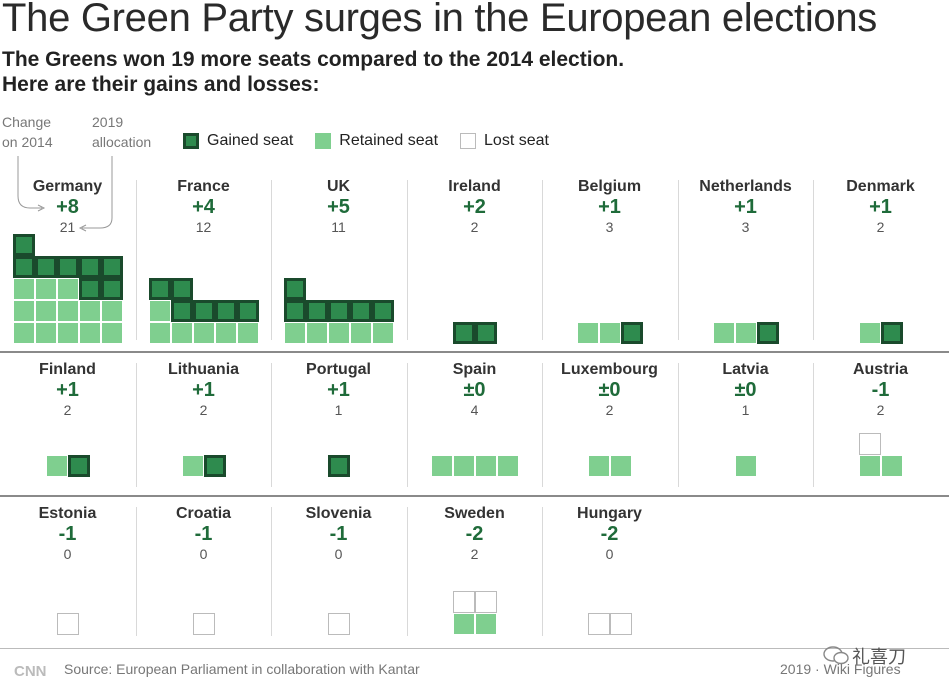  What do you see at coordinates (338, 513) in the screenshot?
I see `country-name: Slovenia` at bounding box center [338, 513].